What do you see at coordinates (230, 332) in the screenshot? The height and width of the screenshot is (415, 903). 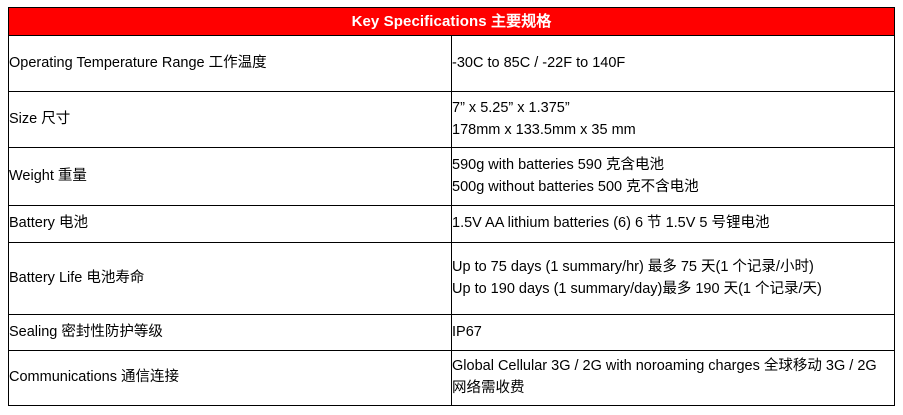 I see `row-label-sealing: Sealing 密封性防护等级` at bounding box center [230, 332].